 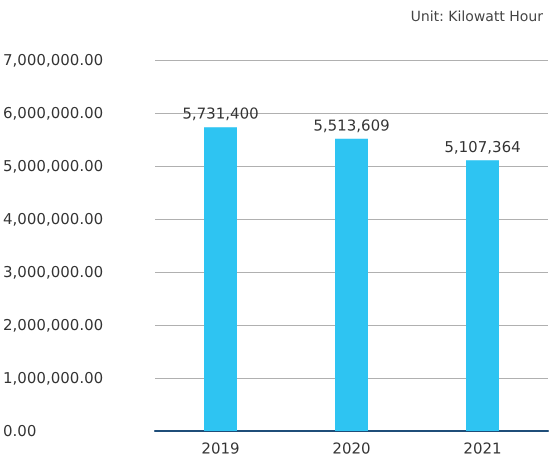 What do you see at coordinates (351, 125) in the screenshot?
I see `data-label: 5,513,609` at bounding box center [351, 125].